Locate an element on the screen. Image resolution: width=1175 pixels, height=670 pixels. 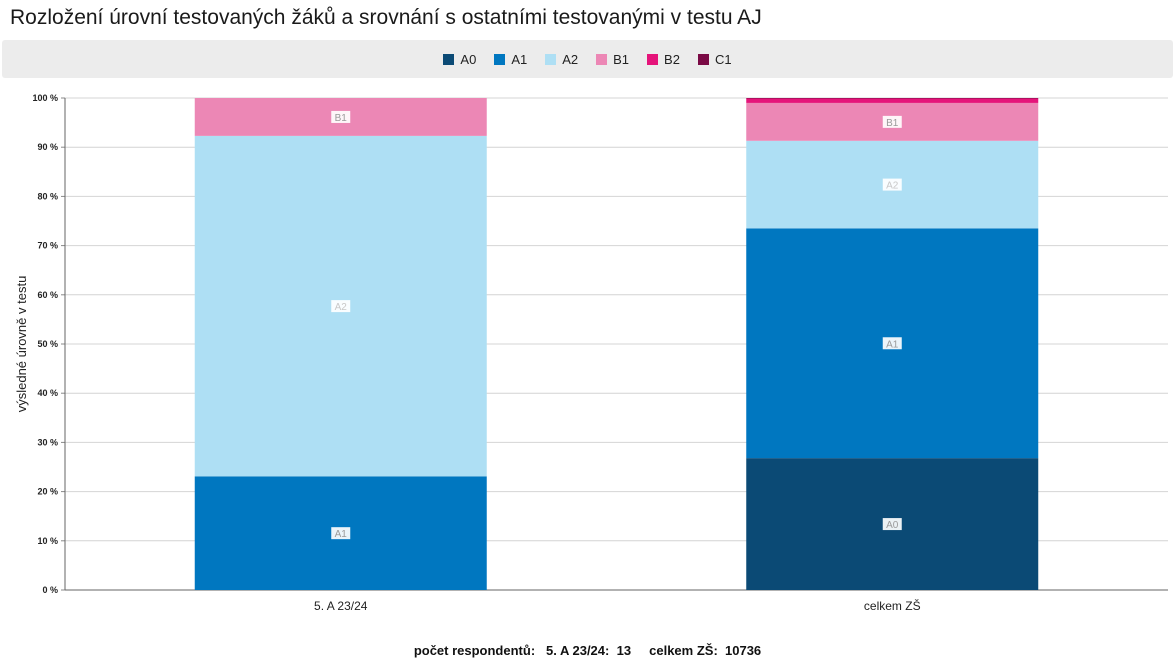
legend-item-a1: A1 is located at coordinates (510, 59).